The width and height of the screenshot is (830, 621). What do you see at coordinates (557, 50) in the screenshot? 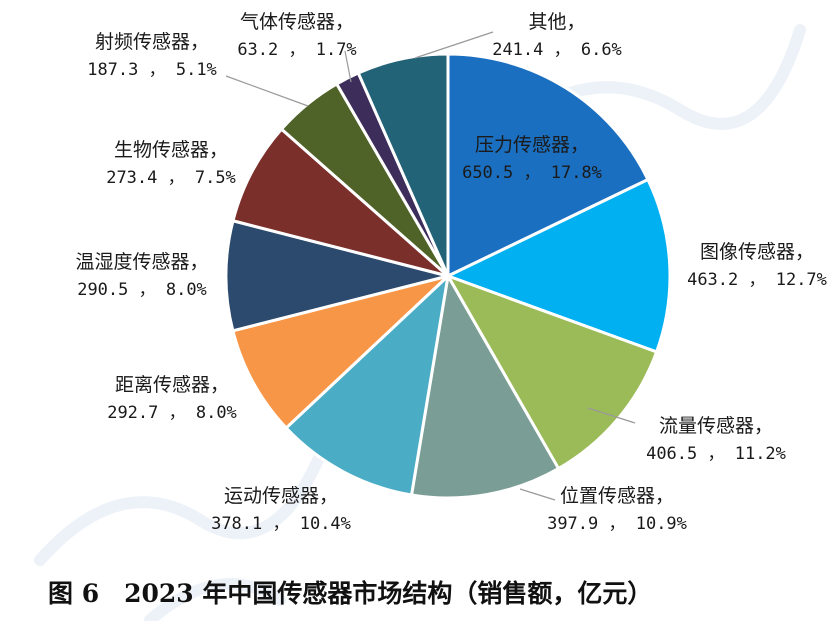
I see `slice-value-11: 241.4 ， 6.6%` at bounding box center [557, 50].